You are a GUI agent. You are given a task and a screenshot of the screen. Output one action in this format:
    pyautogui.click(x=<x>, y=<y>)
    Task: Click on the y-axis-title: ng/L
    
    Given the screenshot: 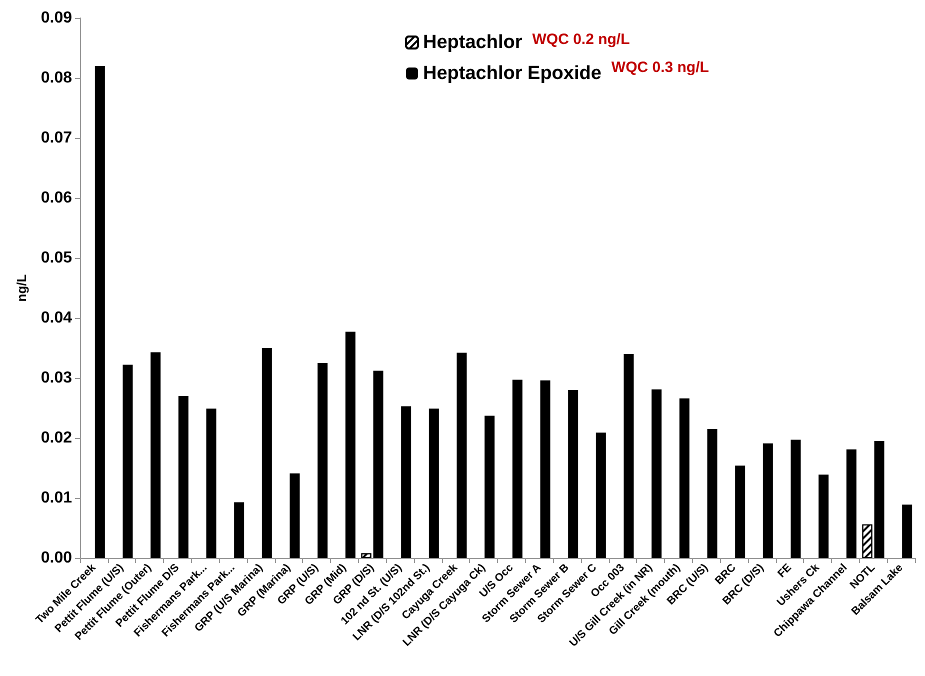 What is the action you would take?
    pyautogui.click(x=21, y=288)
    